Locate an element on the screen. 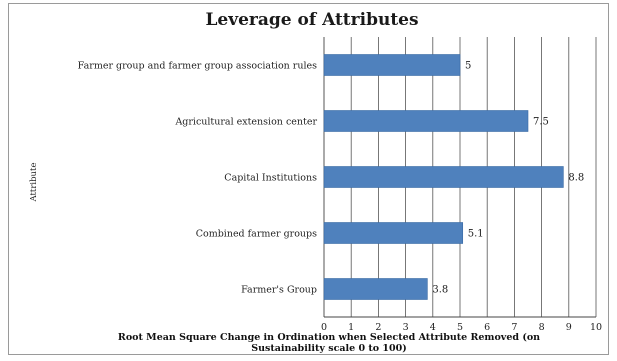 The width and height of the screenshot is (617, 361). x-tick-label: 4 is located at coordinates (433, 327).